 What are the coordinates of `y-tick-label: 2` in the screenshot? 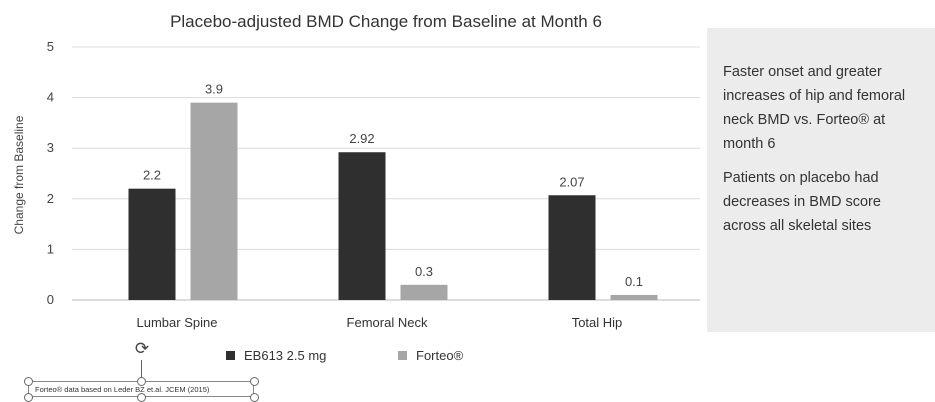 It's located at (50, 198).